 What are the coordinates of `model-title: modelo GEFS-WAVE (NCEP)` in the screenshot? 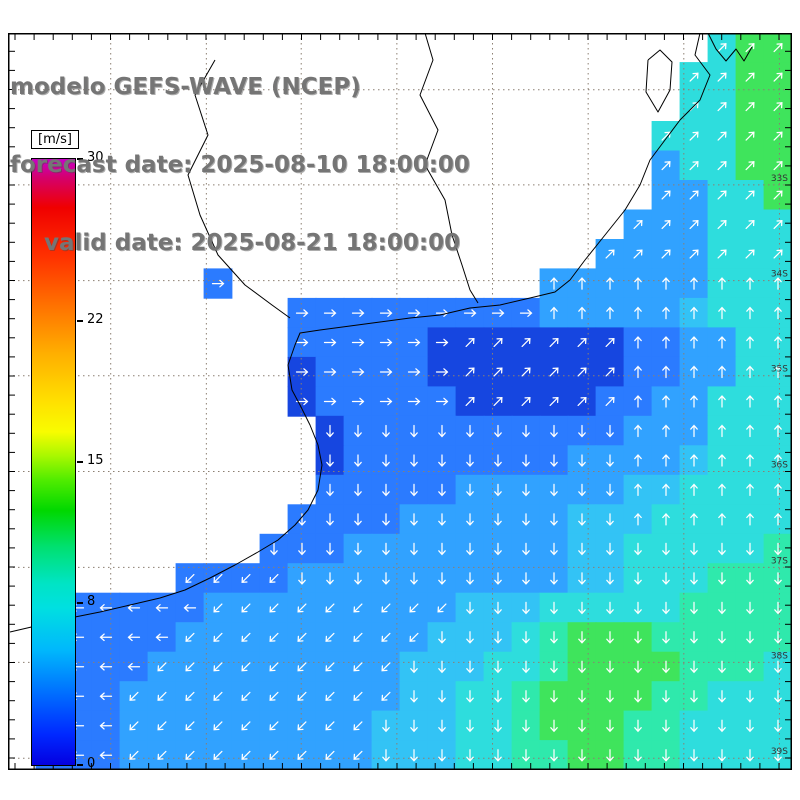 It's located at (185, 87).